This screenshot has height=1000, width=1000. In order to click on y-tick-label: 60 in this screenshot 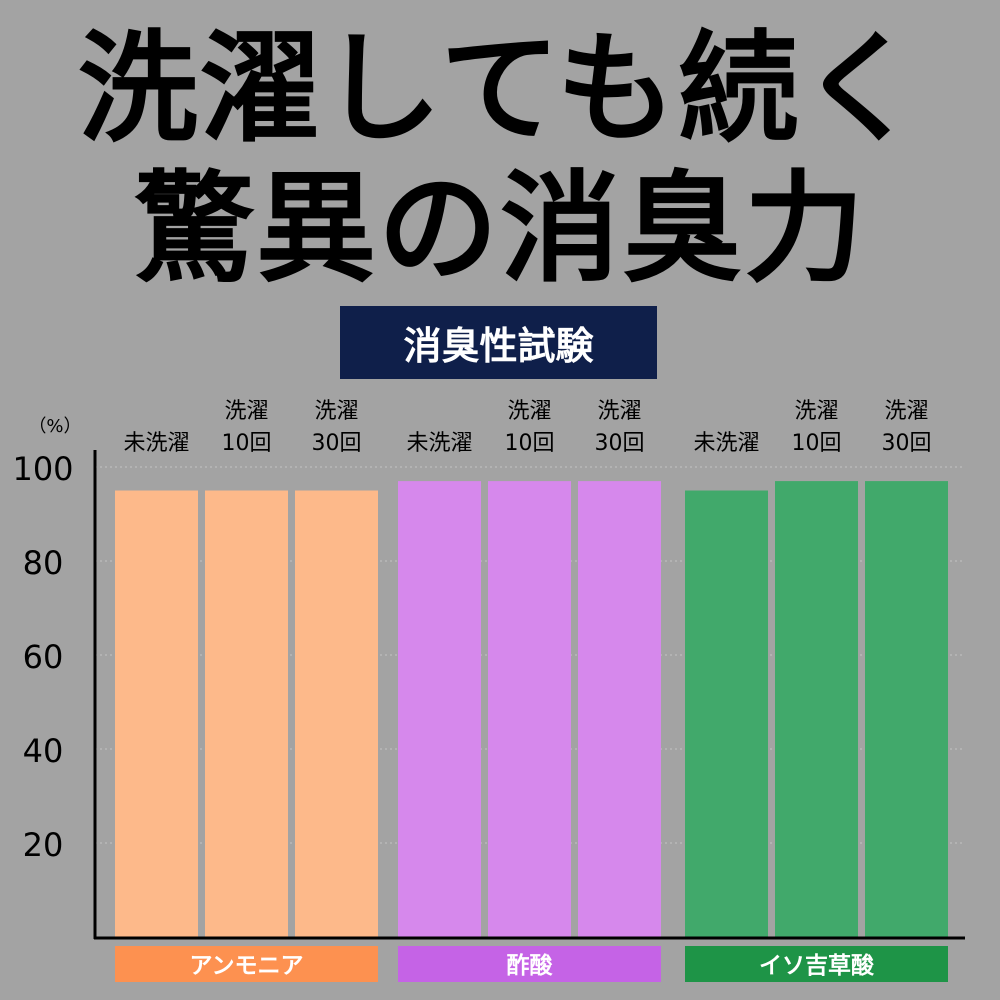, I will do `click(43, 657)`.